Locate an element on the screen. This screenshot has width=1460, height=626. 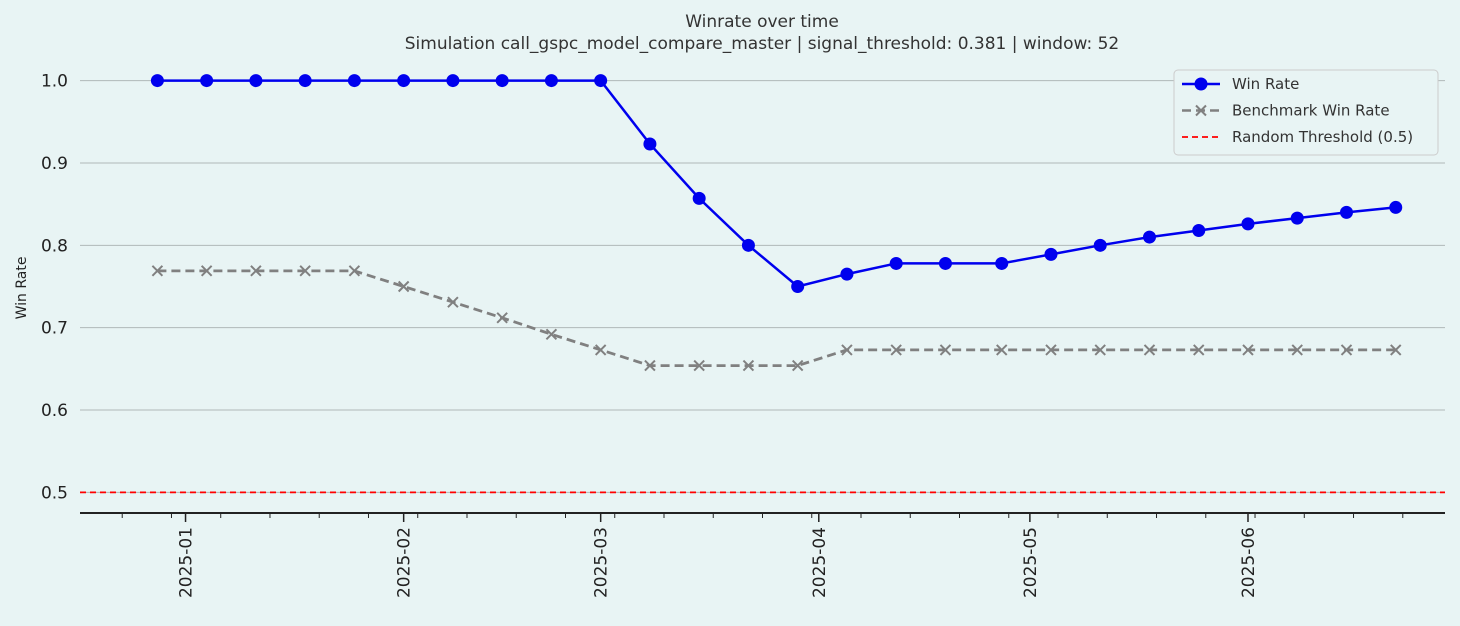
legend-box is located at coordinates (1306, 112).